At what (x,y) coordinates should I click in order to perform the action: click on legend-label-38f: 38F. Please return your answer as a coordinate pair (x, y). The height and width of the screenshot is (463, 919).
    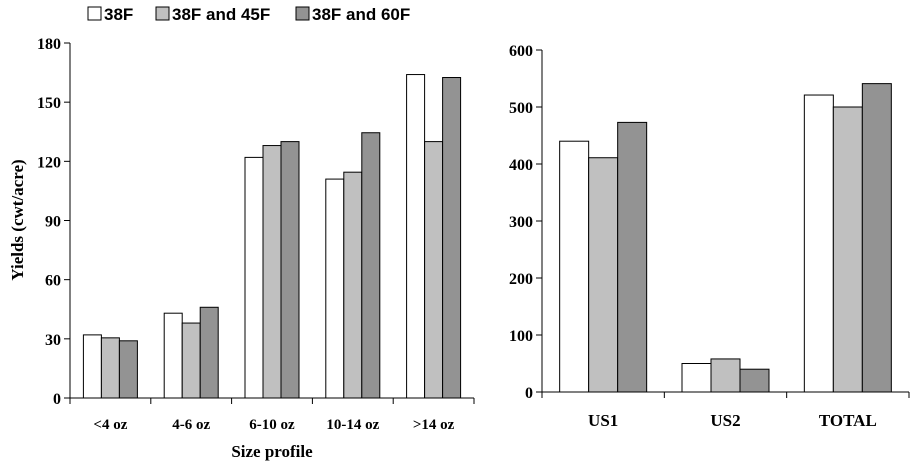
    Looking at the image, I should click on (118, 14).